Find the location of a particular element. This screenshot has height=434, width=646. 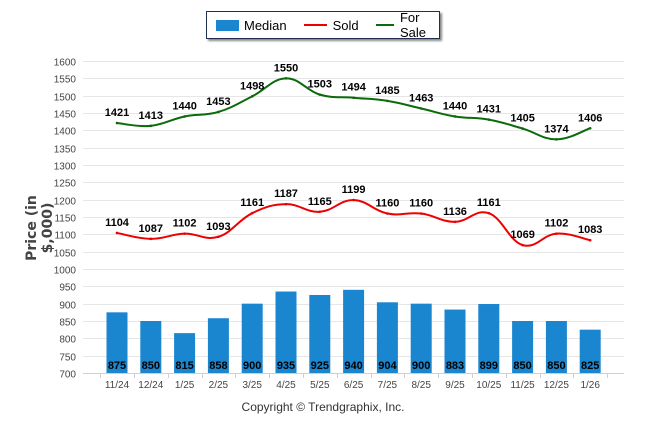

y-tick-label: 1300 is located at coordinates (65, 167).